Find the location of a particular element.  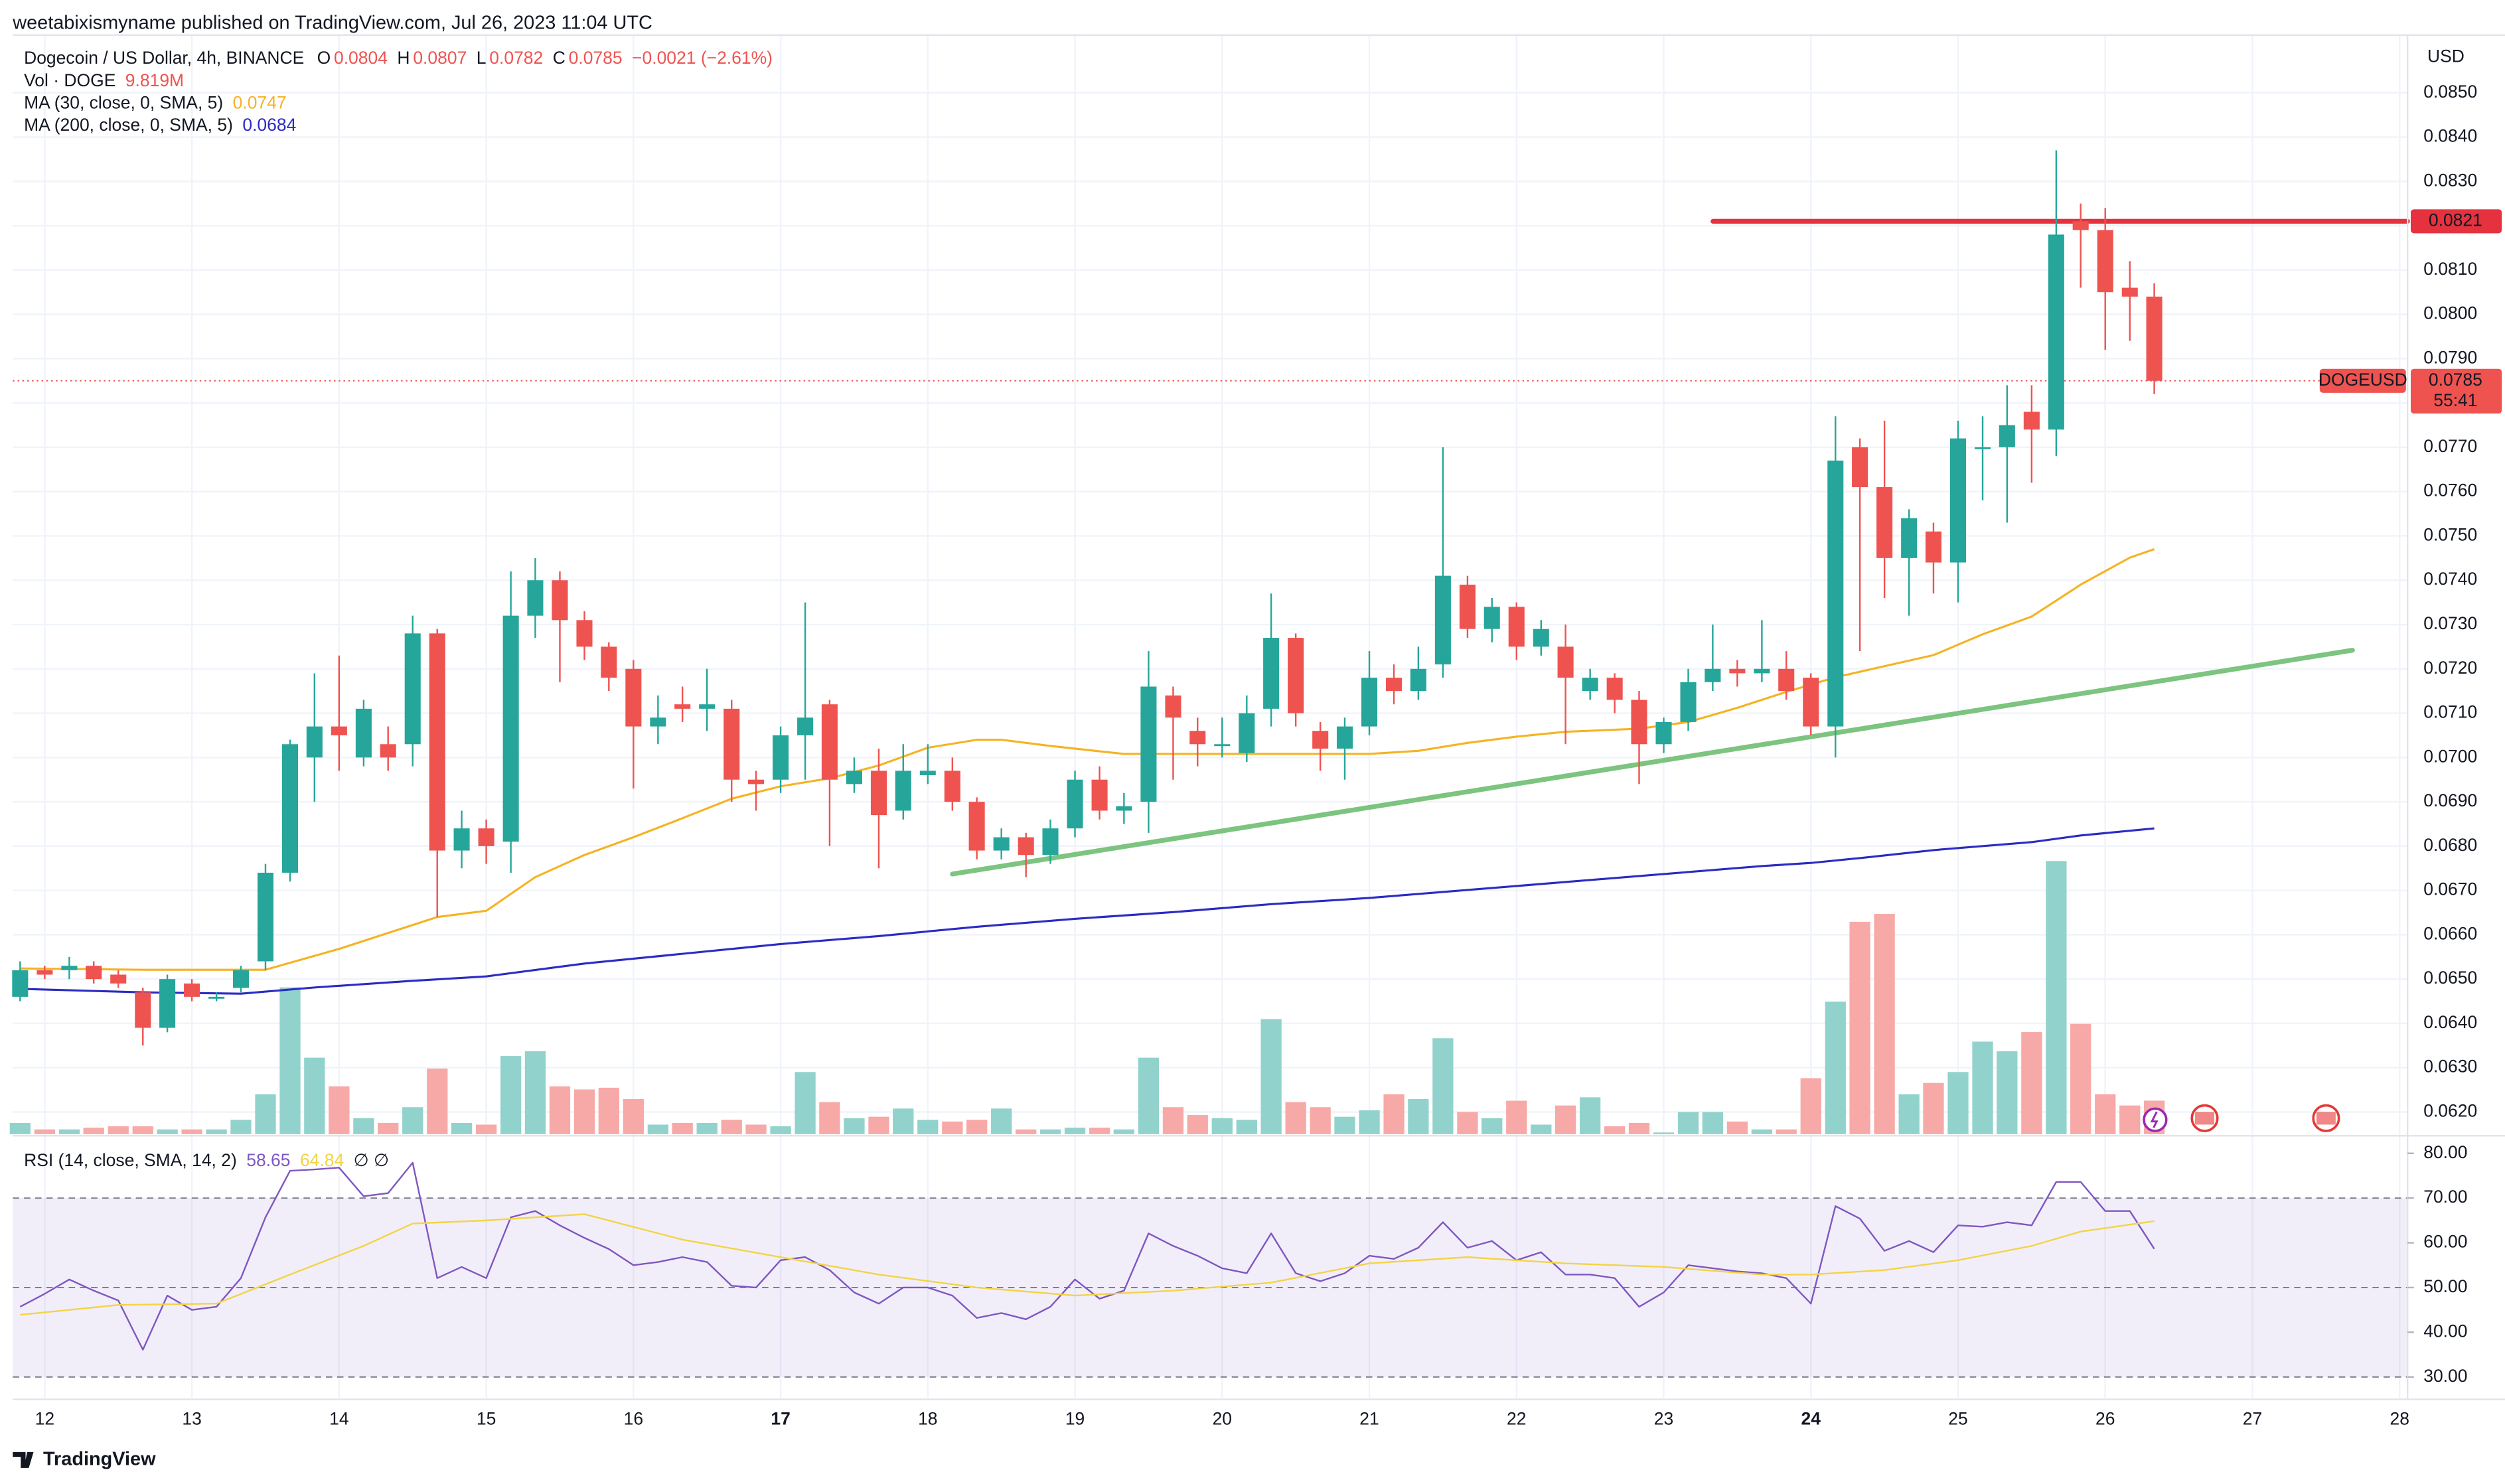

y-tick-label: 0.0710 is located at coordinates (2450, 712).